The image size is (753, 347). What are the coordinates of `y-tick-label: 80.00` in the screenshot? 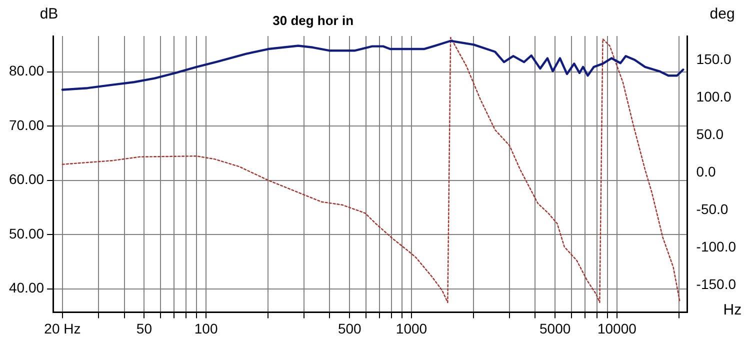 It's located at (26, 70).